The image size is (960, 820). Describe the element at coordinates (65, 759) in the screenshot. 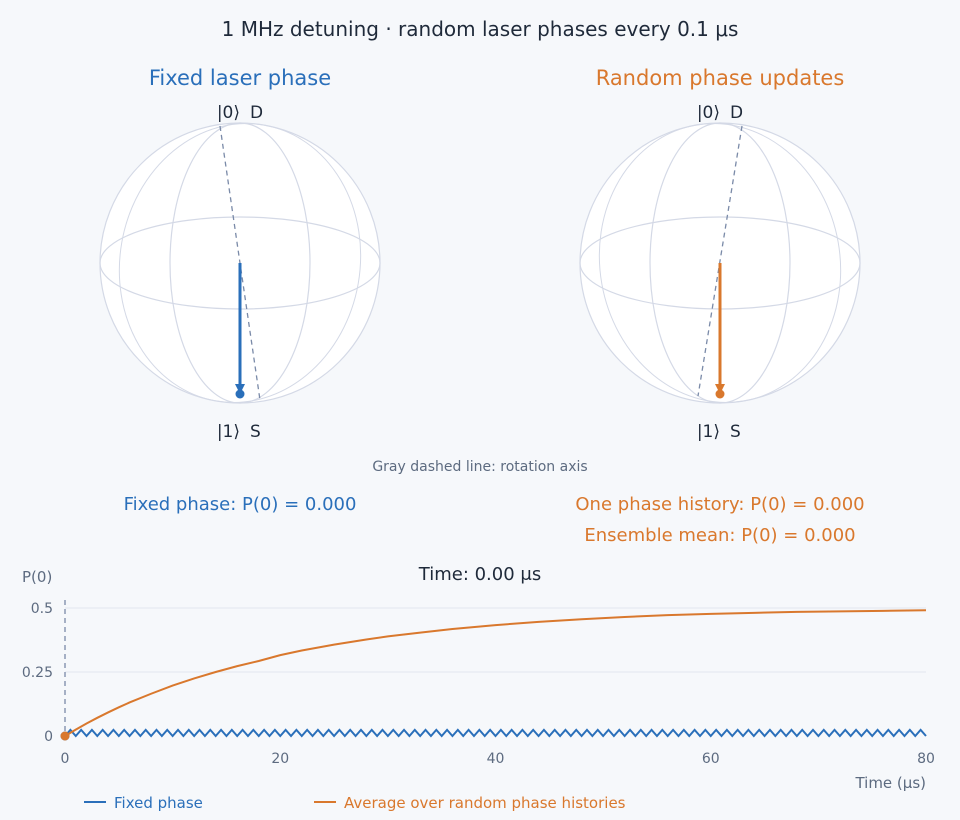

I see `x-tick-label: 0` at that location.